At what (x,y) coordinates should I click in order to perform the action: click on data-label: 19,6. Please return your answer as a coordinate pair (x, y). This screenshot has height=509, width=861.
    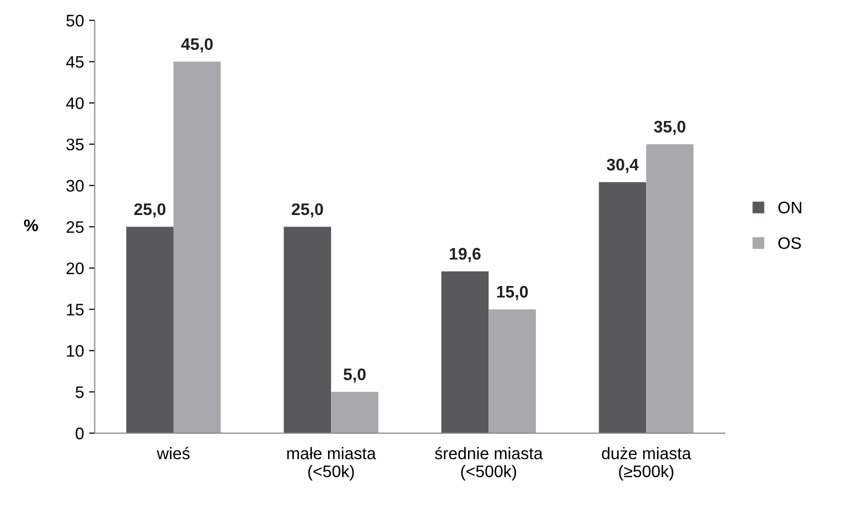
    Looking at the image, I should click on (465, 255).